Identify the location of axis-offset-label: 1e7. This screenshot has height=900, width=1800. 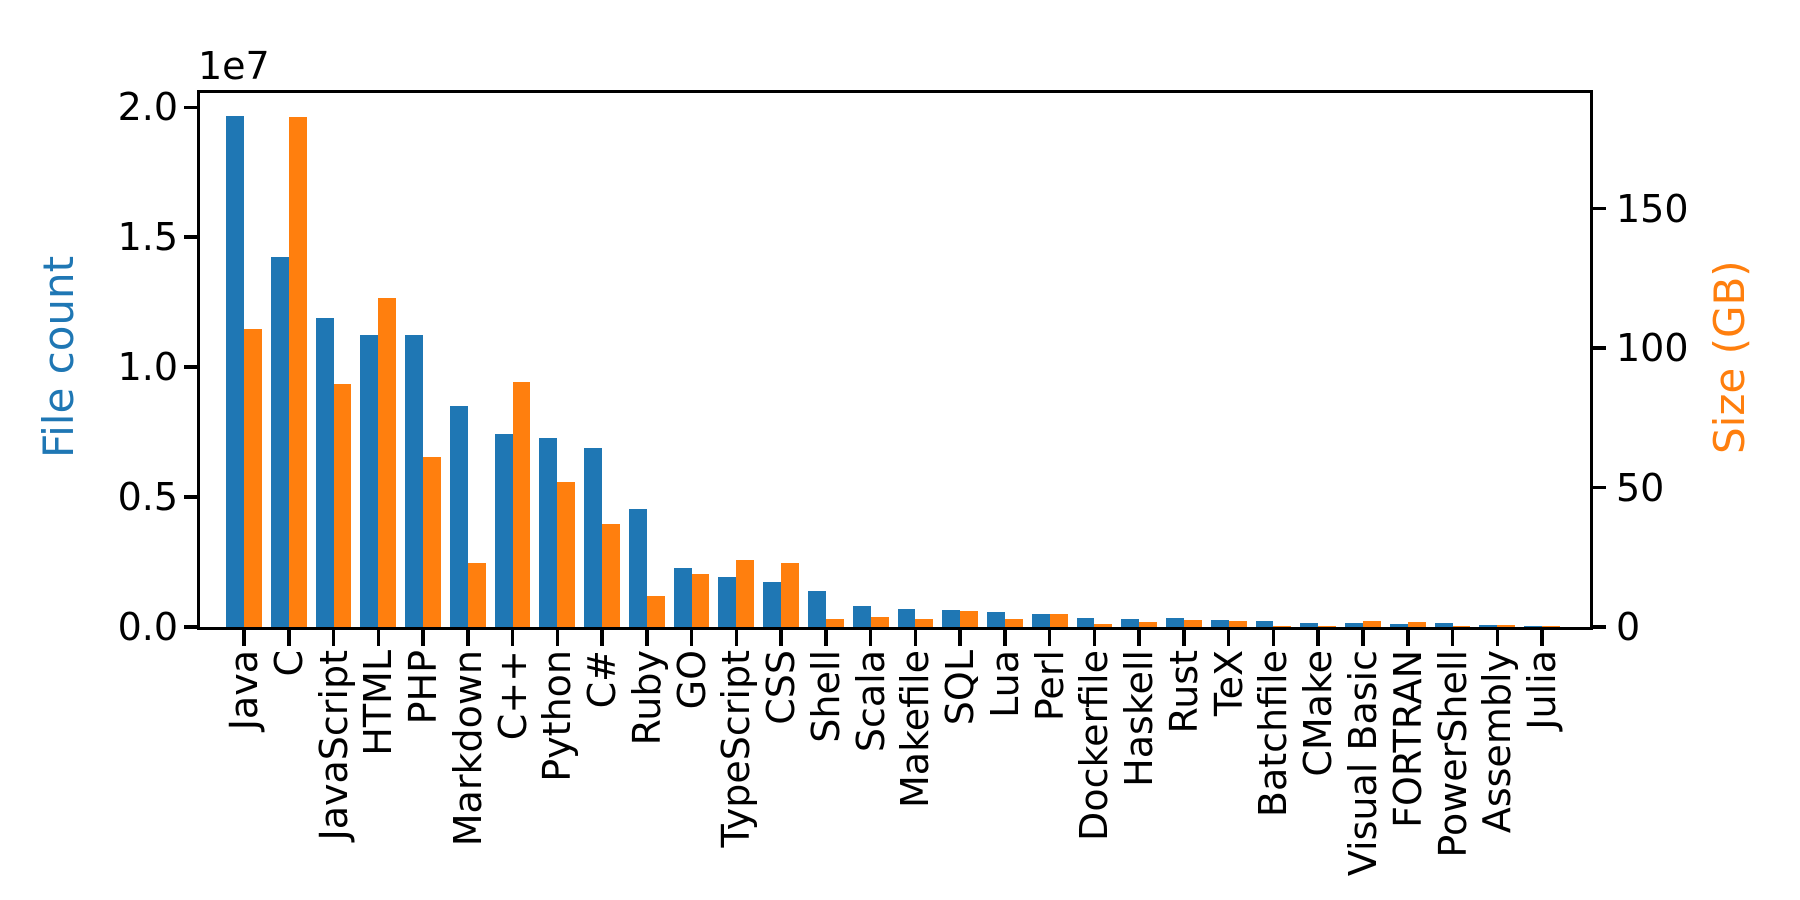
(234, 66).